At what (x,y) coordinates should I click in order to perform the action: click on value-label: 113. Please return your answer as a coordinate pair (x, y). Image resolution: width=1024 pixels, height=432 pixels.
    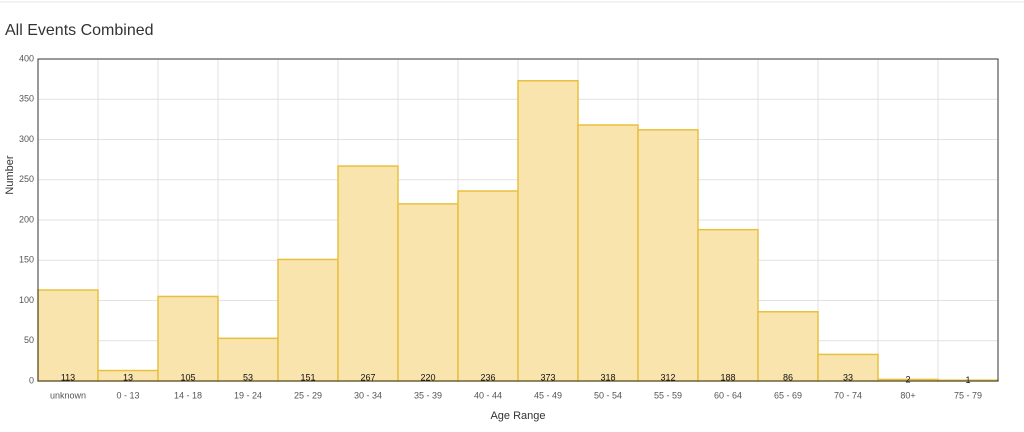
    Looking at the image, I should click on (68, 377).